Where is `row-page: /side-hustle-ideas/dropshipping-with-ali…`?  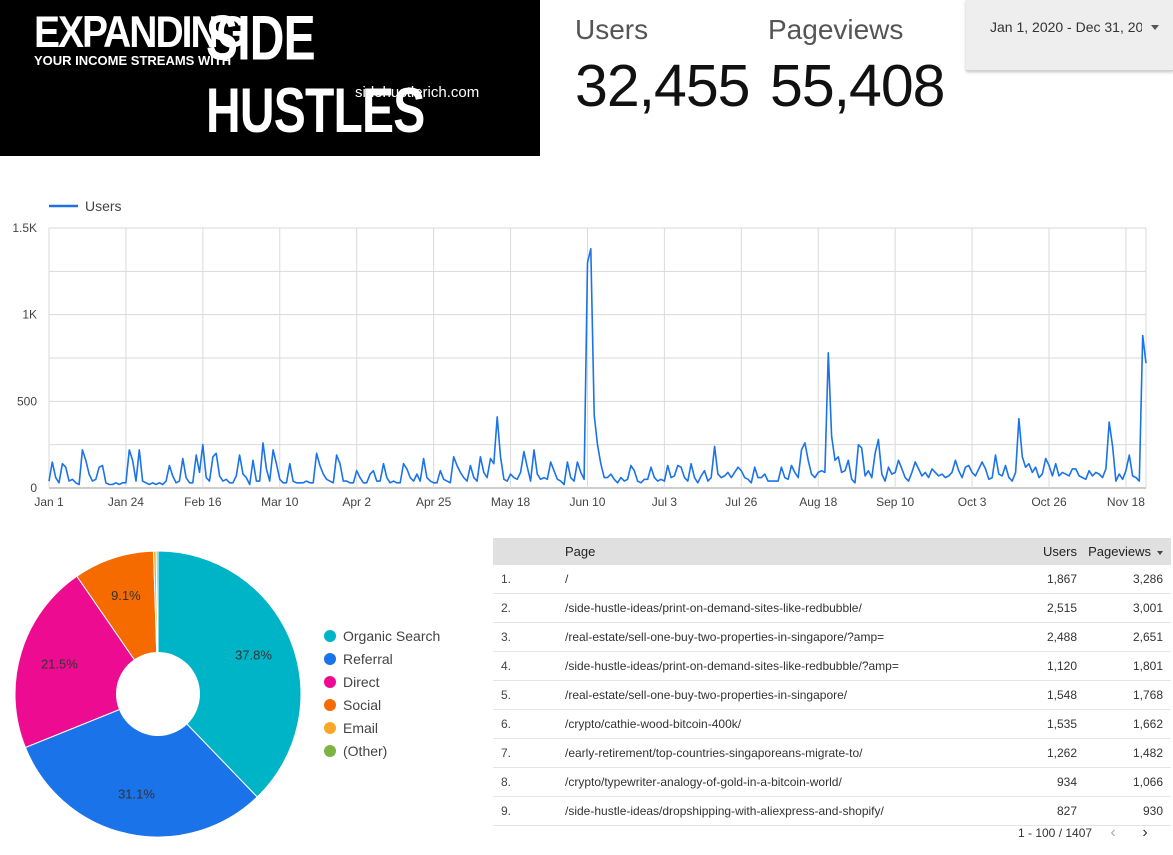 row-page: /side-hustle-ideas/dropshipping-with-ali… is located at coordinates (724, 811).